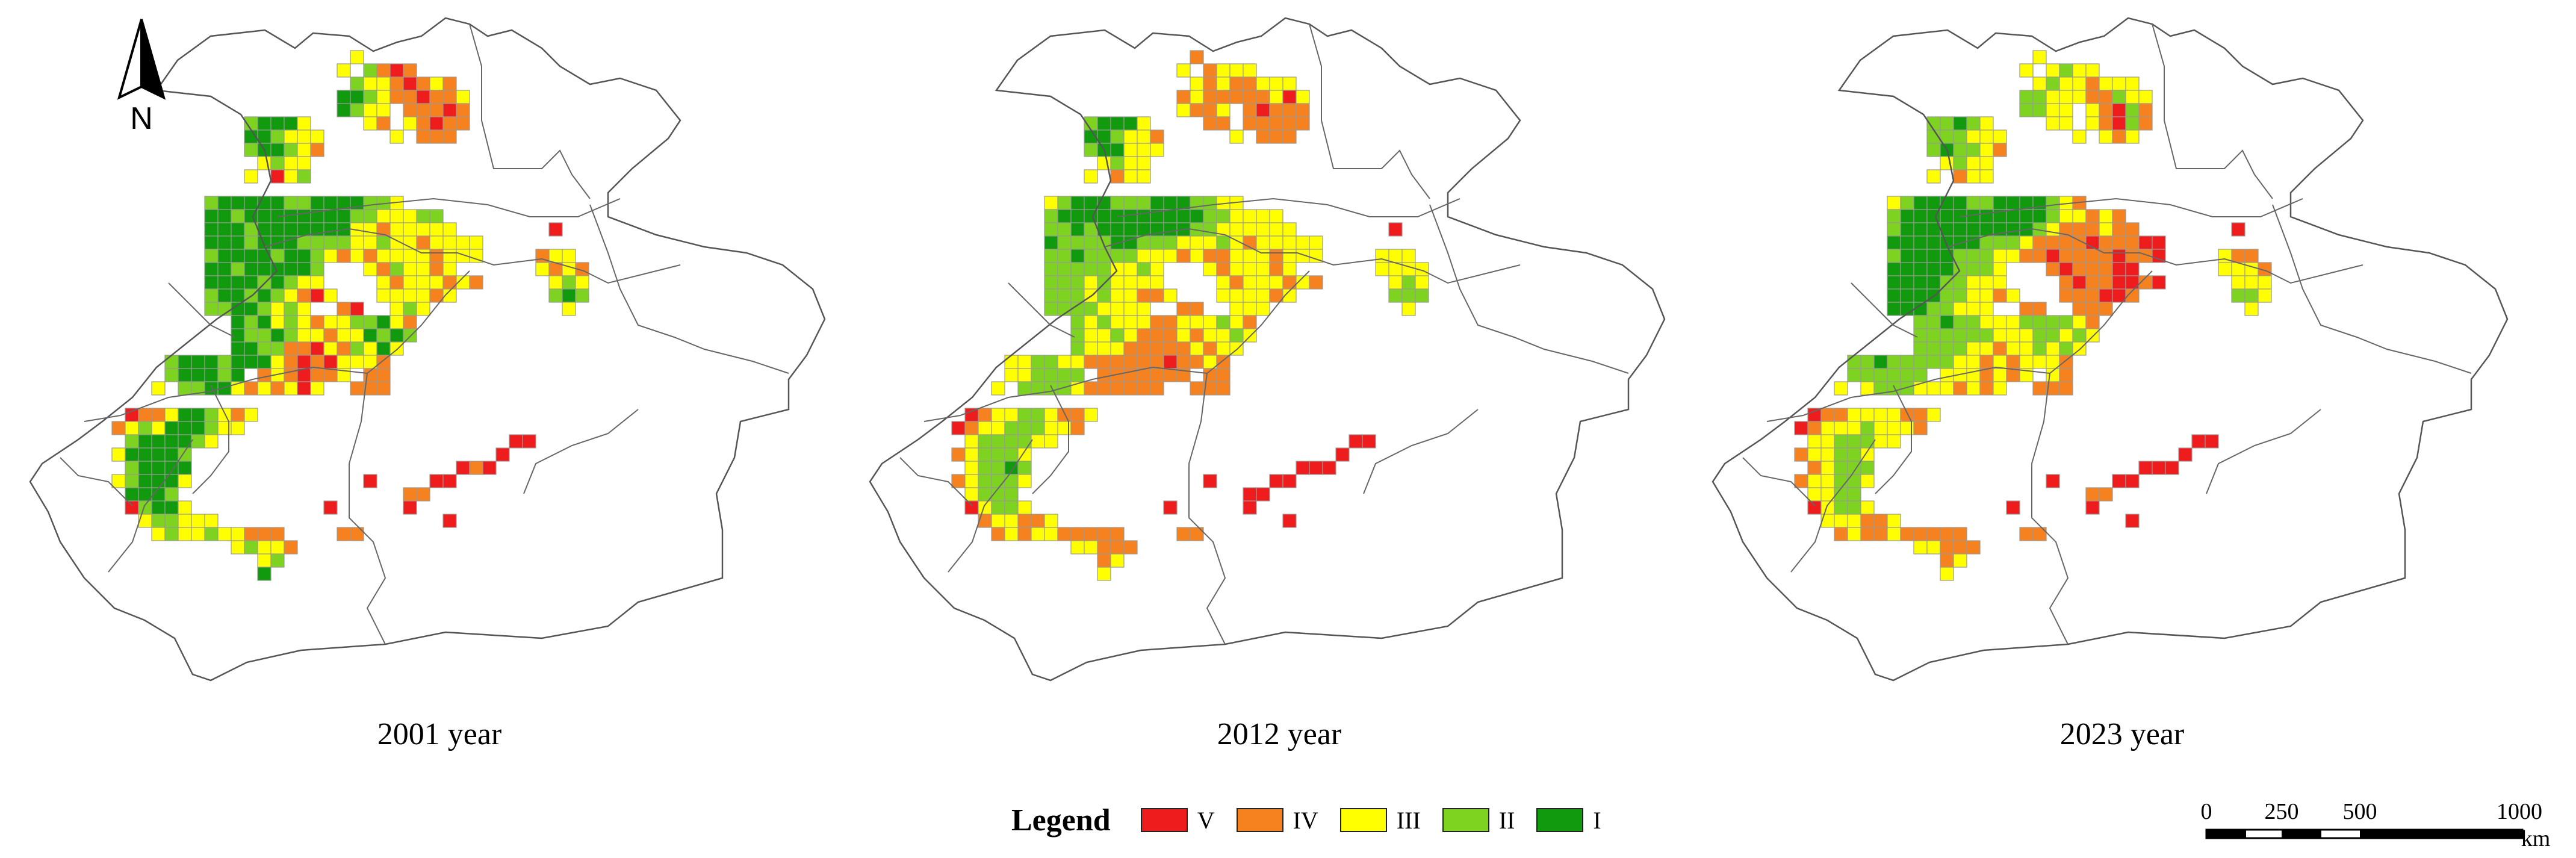 Image resolution: width=2576 pixels, height=858 pixels. What do you see at coordinates (2372, 825) in the screenshot?
I see `scale-bar: 0 250 500 1000 km` at bounding box center [2372, 825].